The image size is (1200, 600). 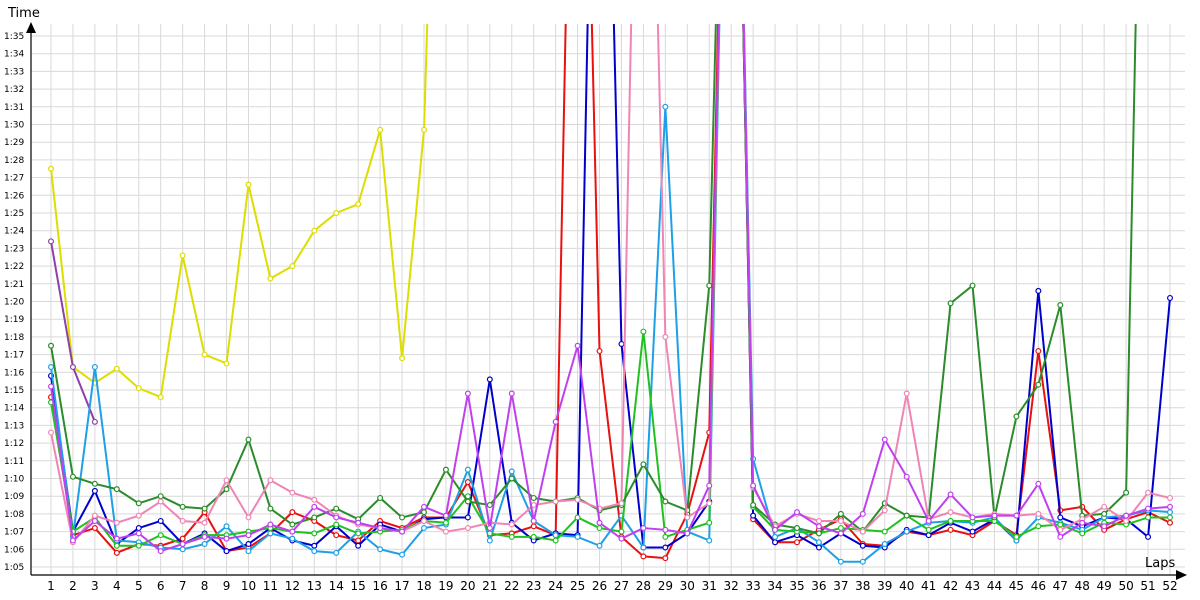 I want to click on x-tick-label: 17, so click(x=401, y=586).